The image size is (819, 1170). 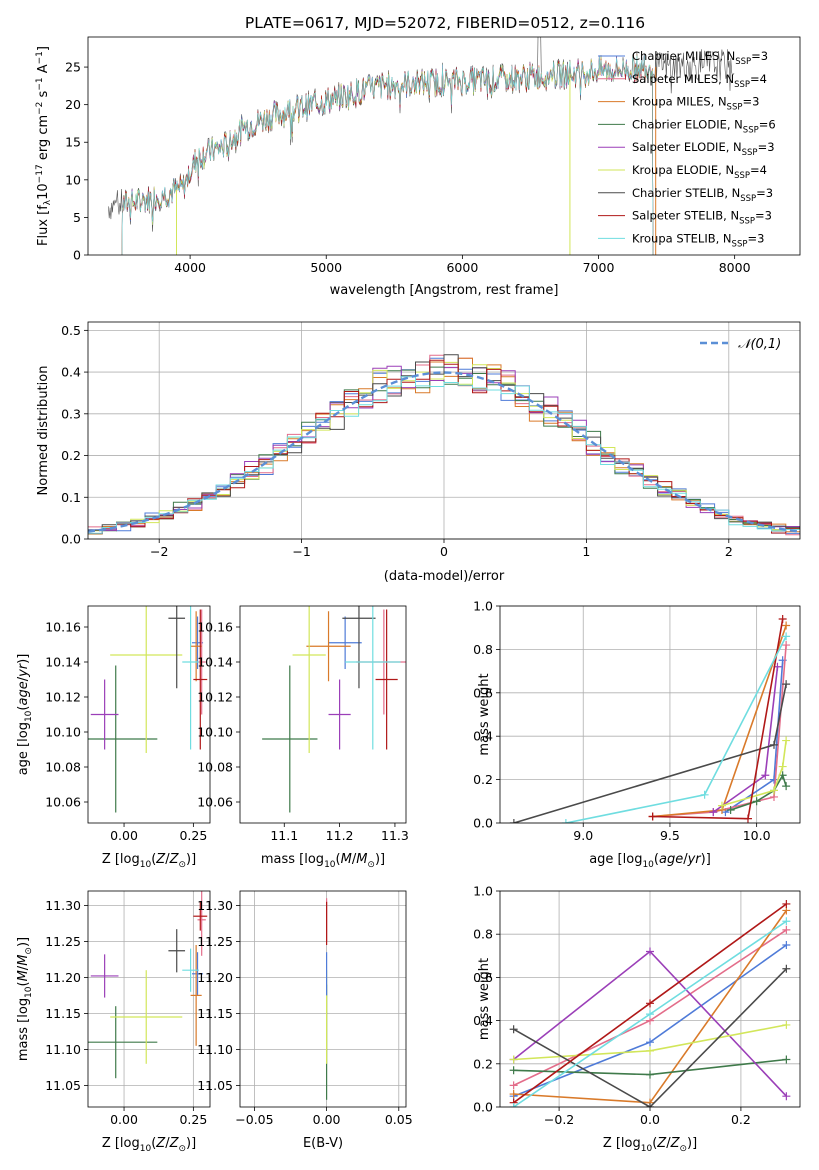 What do you see at coordinates (750, 102) in the screenshot?
I see `legend-label-krou_miles-part: =3` at bounding box center [750, 102].